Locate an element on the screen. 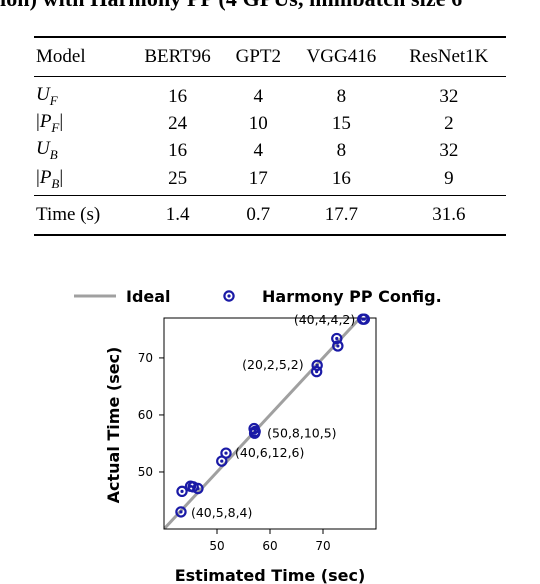 The image size is (540, 584). table-header-row: Model BERT96 GPT2 VGG416 ResNet1K is located at coordinates (270, 57).